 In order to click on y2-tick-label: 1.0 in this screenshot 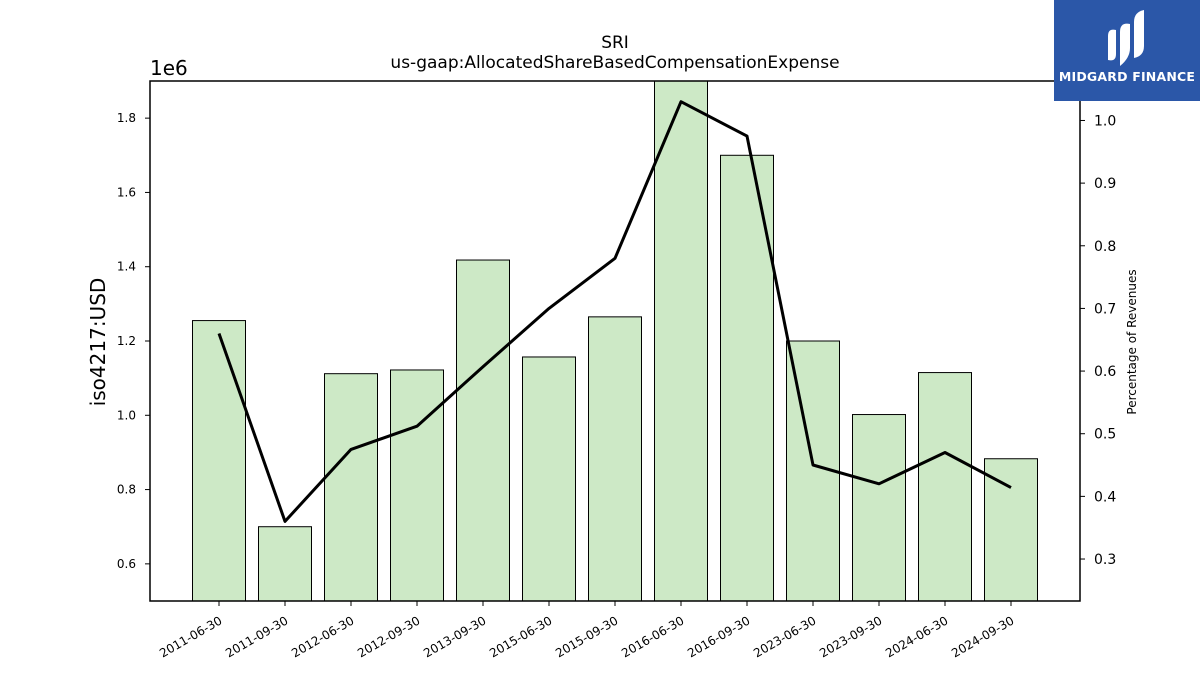, I will do `click(1105, 121)`.